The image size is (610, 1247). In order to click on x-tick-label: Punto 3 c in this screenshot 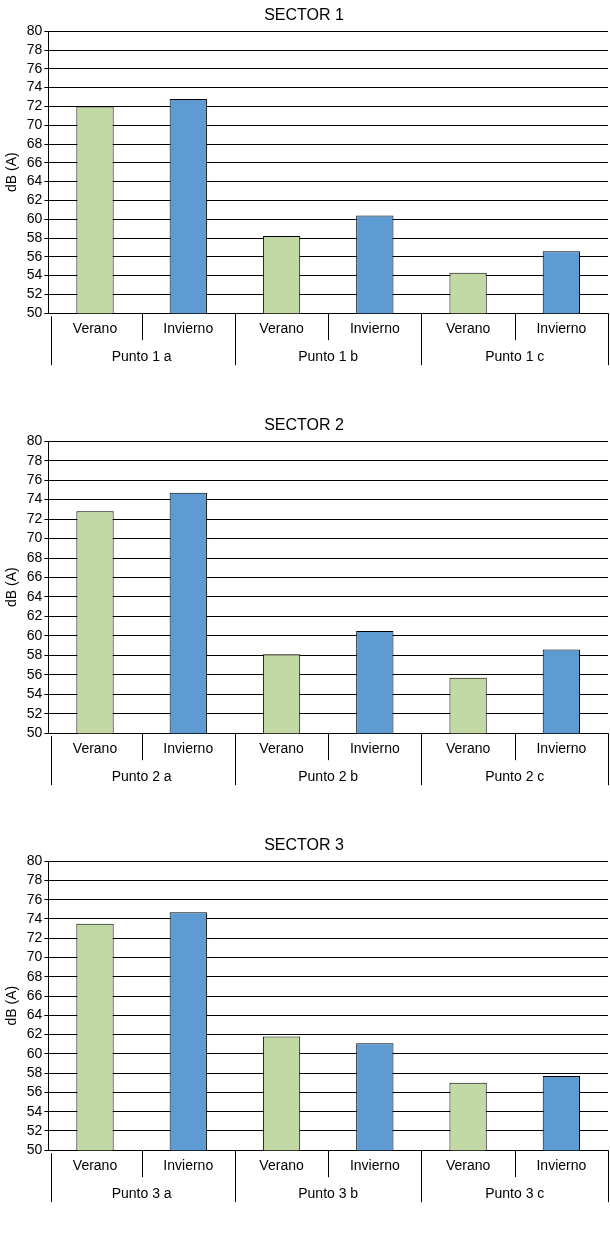, I will do `click(515, 1193)`.